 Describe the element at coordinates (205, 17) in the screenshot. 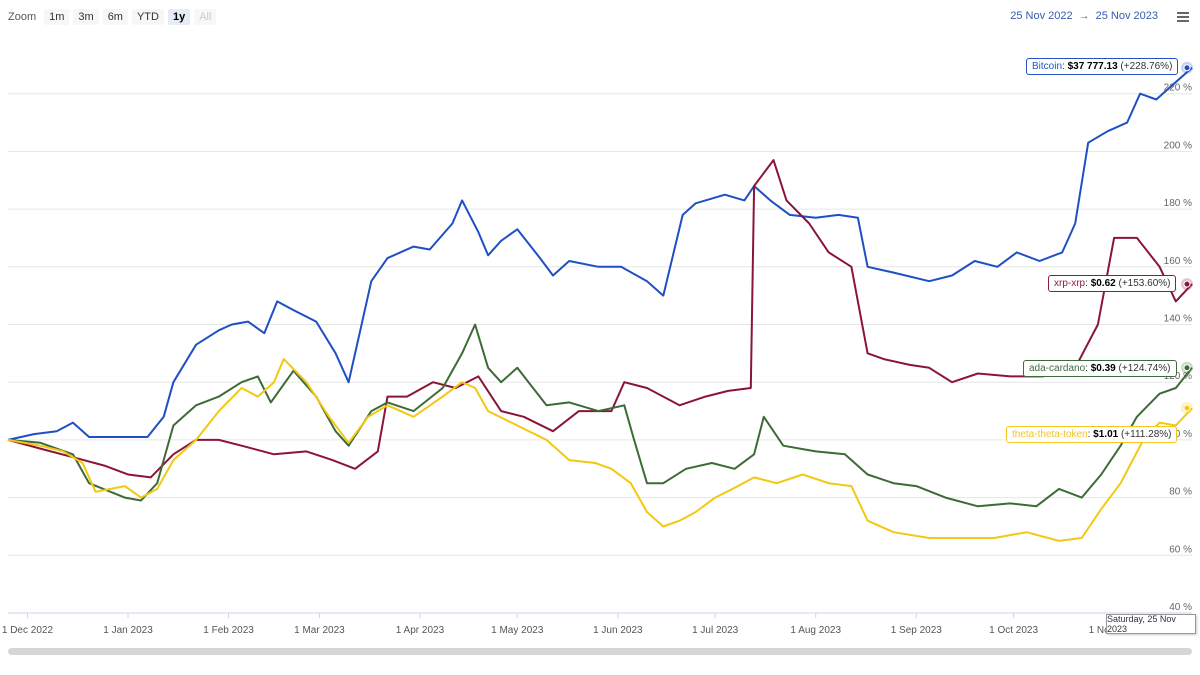

I see `zoom-all-button: All` at that location.